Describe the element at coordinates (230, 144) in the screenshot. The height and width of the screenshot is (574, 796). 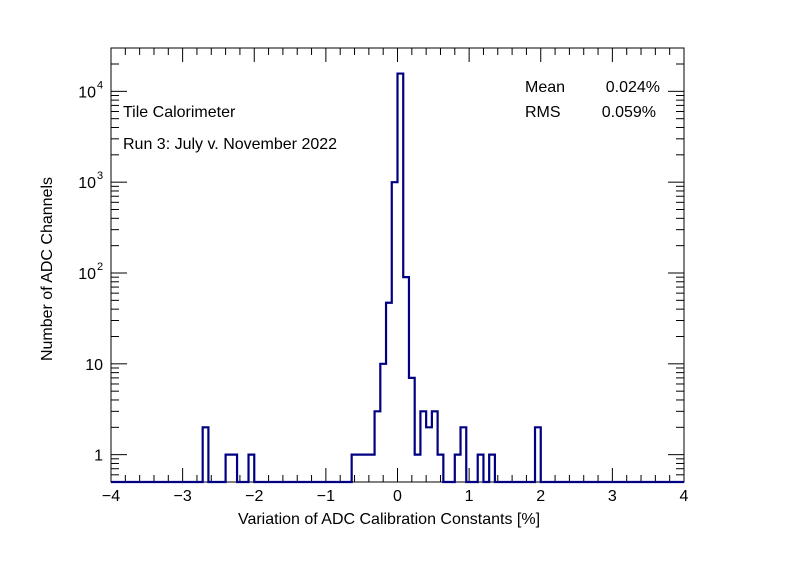
I see `annotation-run: Run 3: July v. November 2022` at that location.